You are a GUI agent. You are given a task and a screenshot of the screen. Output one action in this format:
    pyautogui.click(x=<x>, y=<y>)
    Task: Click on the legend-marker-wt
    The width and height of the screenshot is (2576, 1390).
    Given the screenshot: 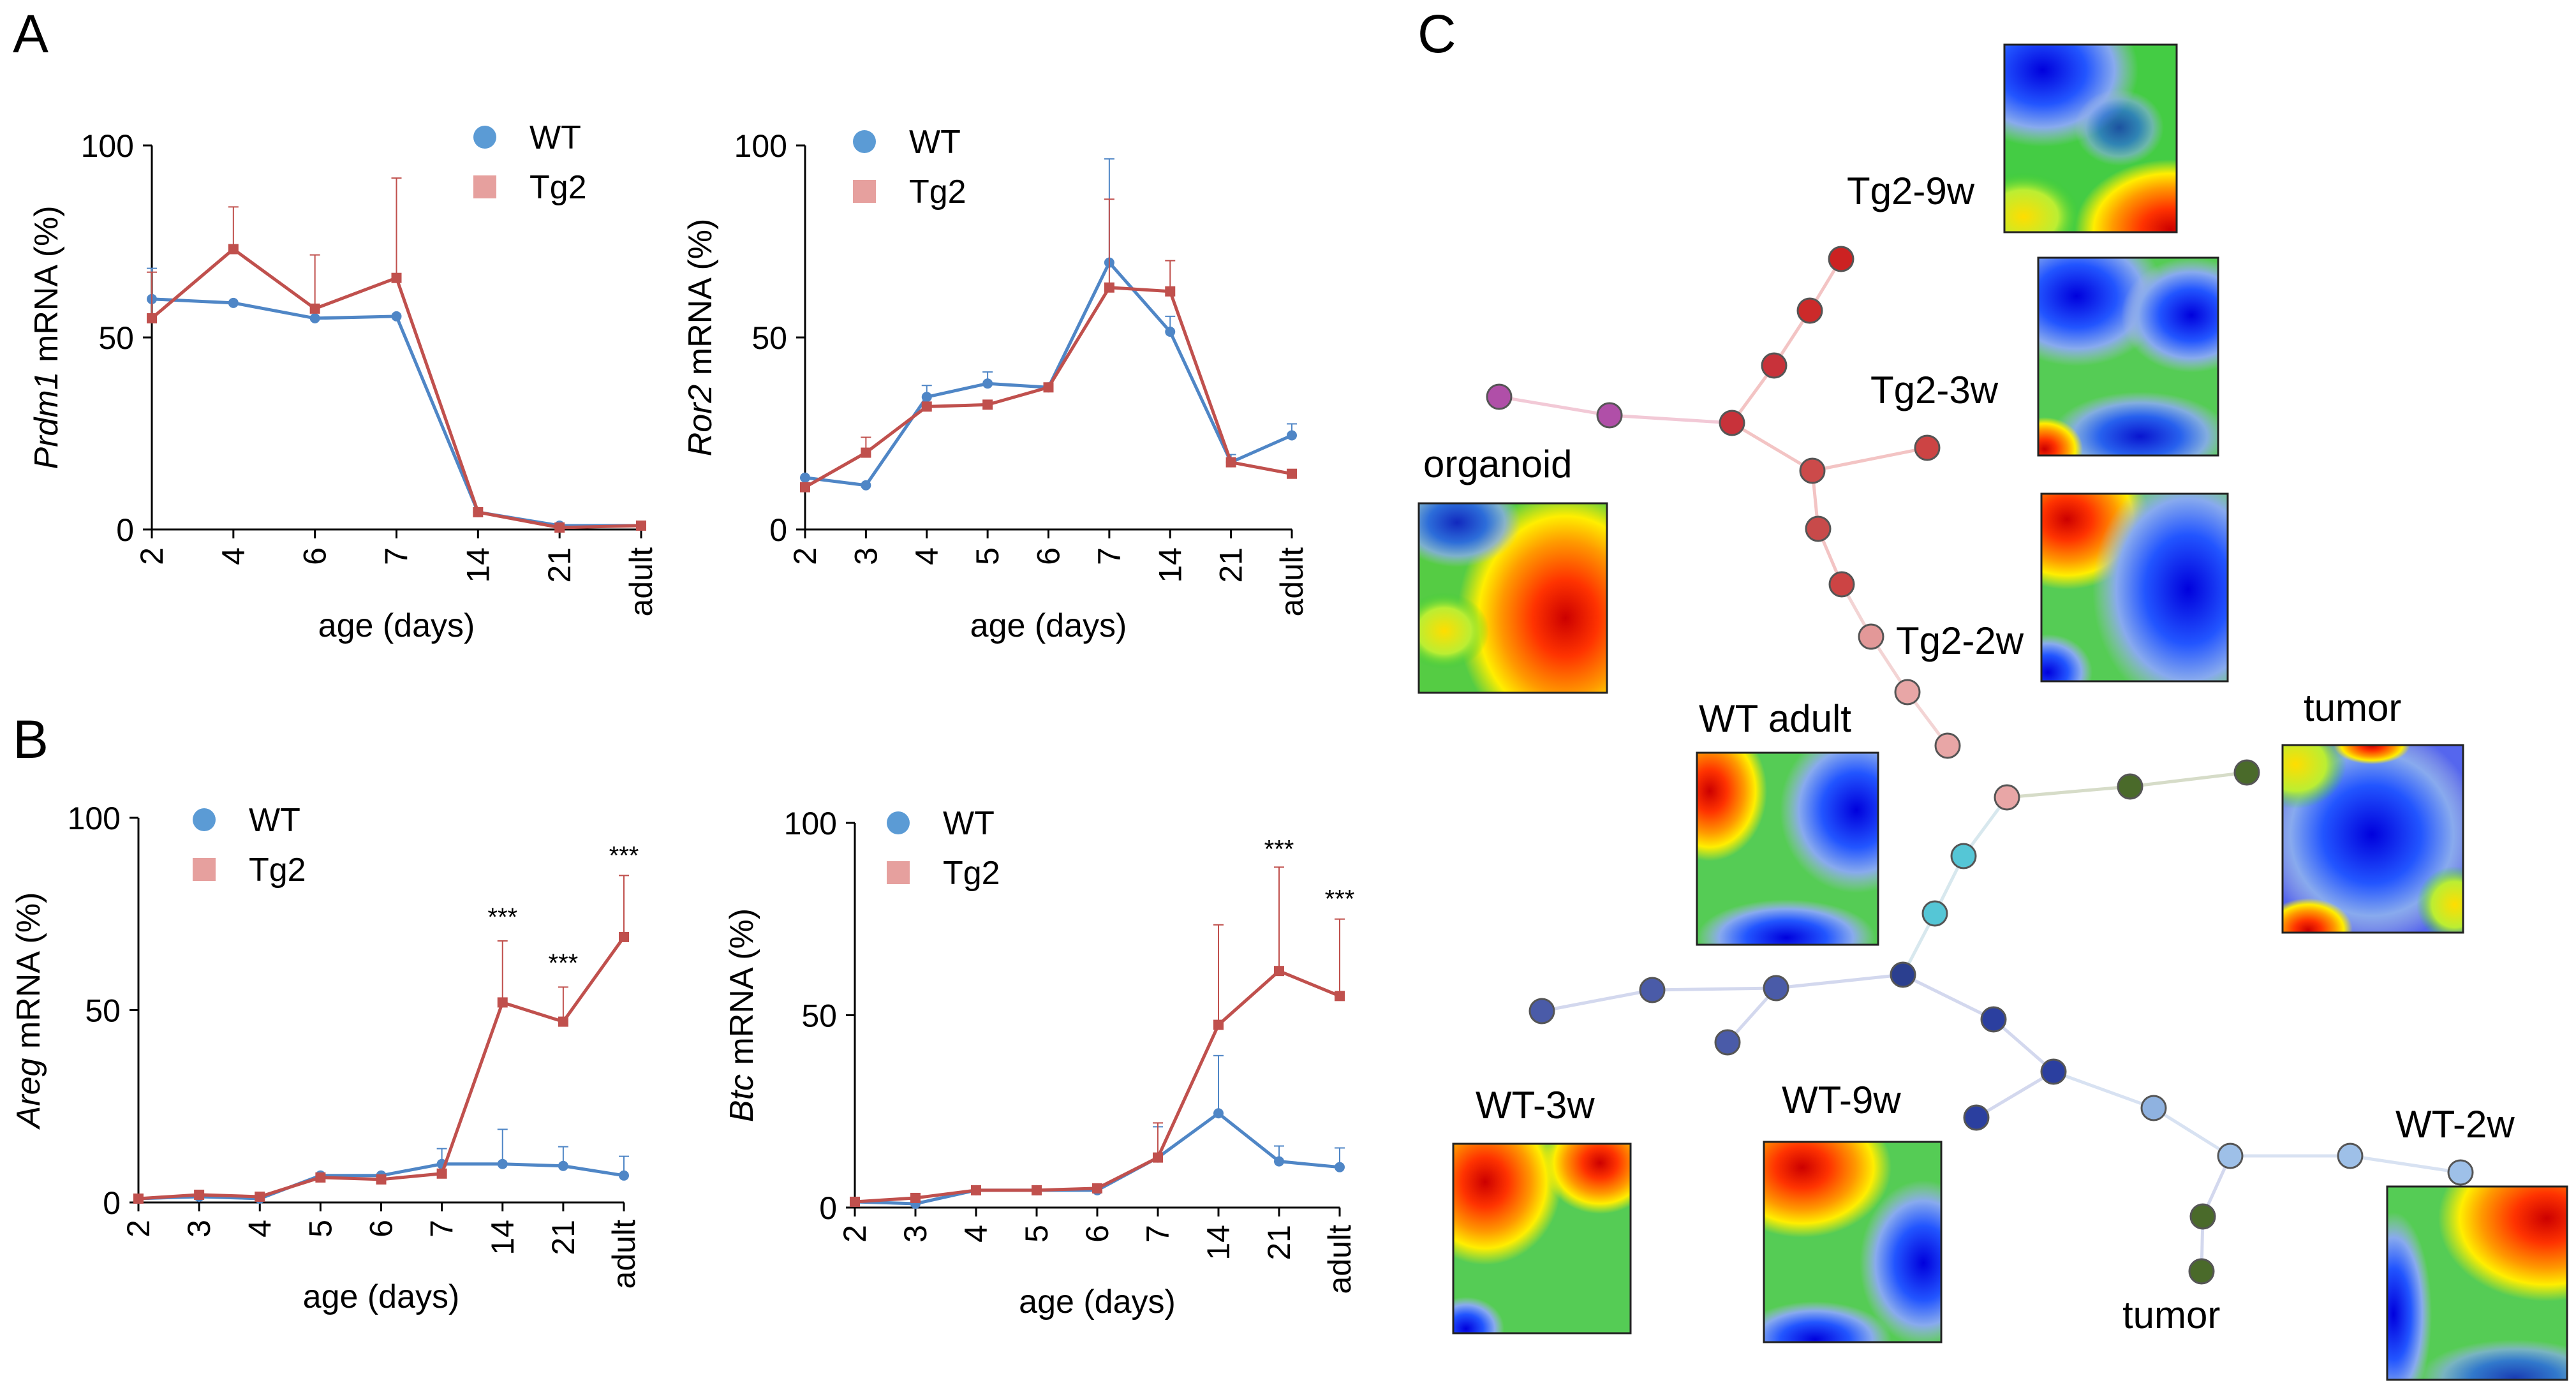 What is the action you would take?
    pyautogui.click(x=864, y=141)
    